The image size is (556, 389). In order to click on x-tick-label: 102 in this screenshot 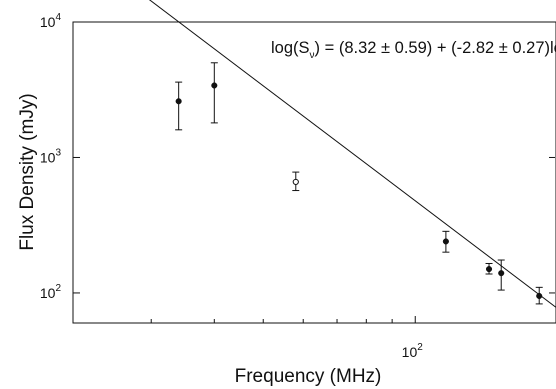, I will do `click(413, 351)`.